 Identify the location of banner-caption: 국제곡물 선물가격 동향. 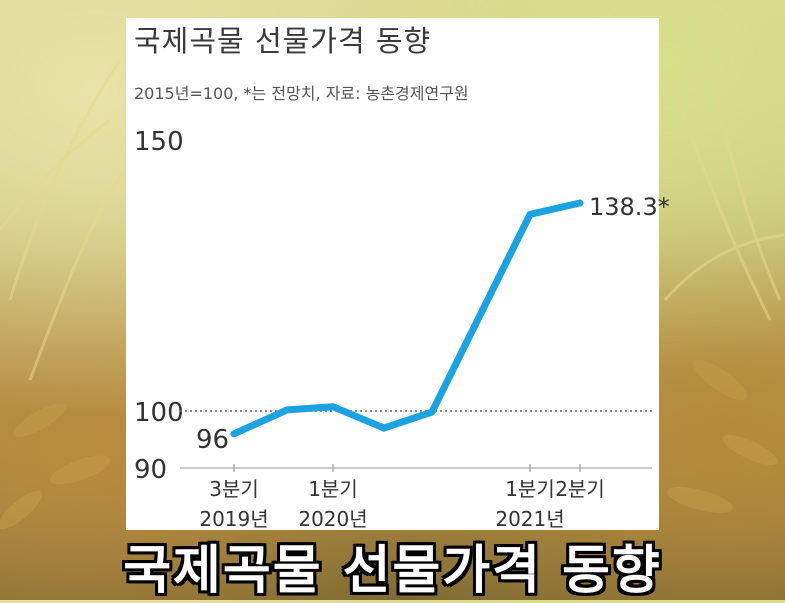
(392, 571).